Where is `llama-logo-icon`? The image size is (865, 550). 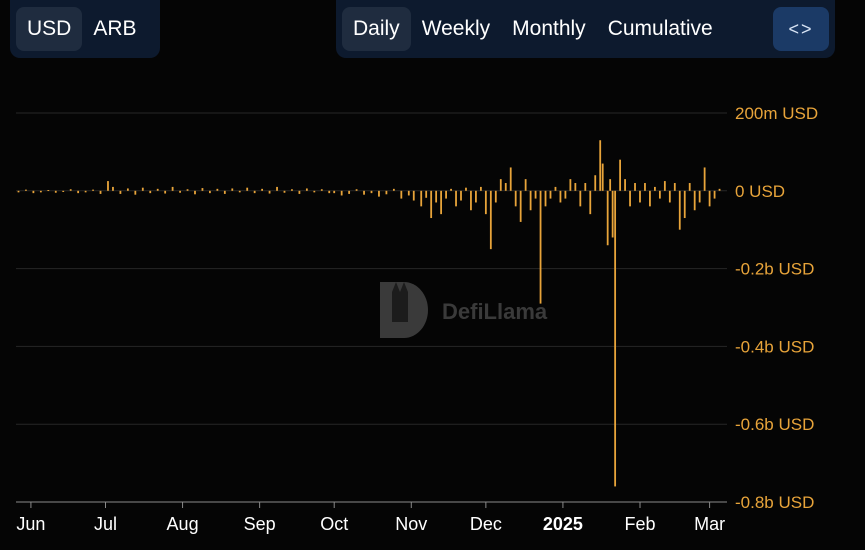
llama-logo-icon is located at coordinates (404, 310).